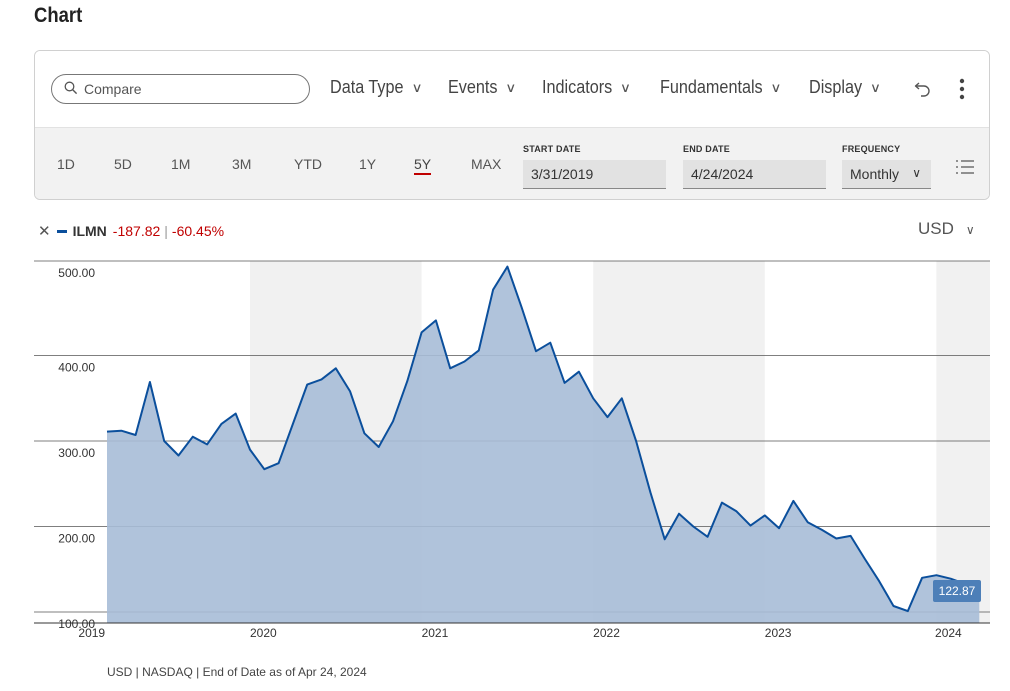  Describe the element at coordinates (936, 228) in the screenshot. I see `currency-value: USD` at that location.